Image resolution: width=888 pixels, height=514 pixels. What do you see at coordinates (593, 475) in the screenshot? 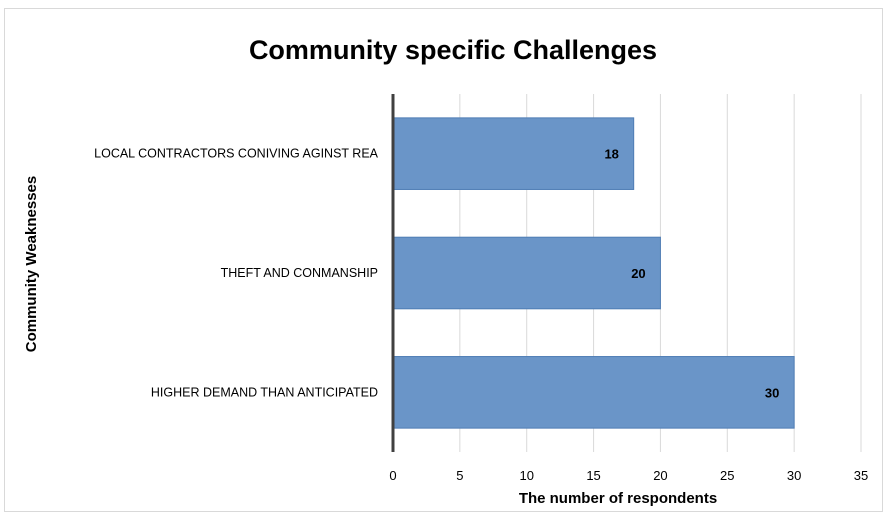
I see `x-tick-label-15: 15` at bounding box center [593, 475].